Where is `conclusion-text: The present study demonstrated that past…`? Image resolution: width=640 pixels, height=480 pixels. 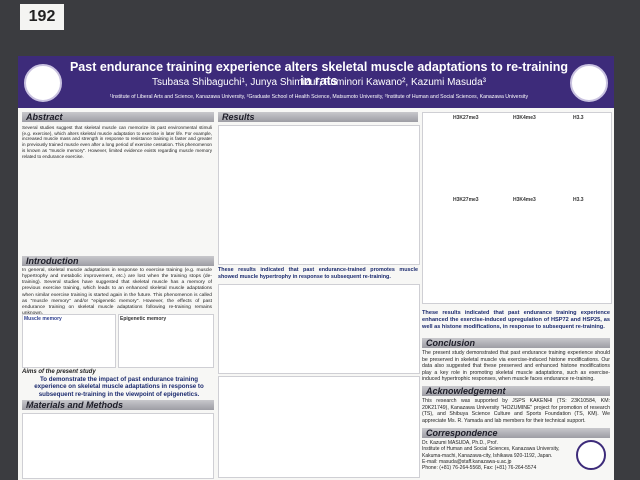 conclusion-text: The present study demonstrated that past… is located at coordinates (516, 366).